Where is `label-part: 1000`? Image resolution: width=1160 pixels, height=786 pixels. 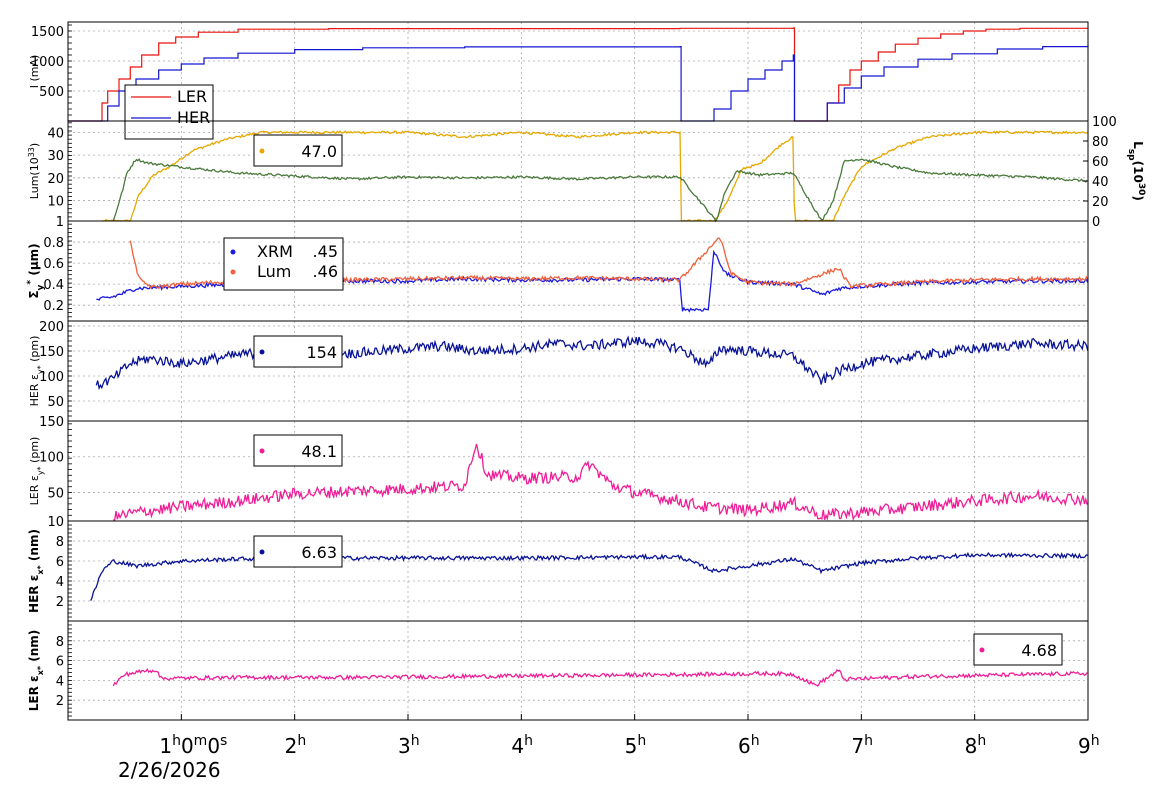 label-part: 1000 is located at coordinates (47, 62).